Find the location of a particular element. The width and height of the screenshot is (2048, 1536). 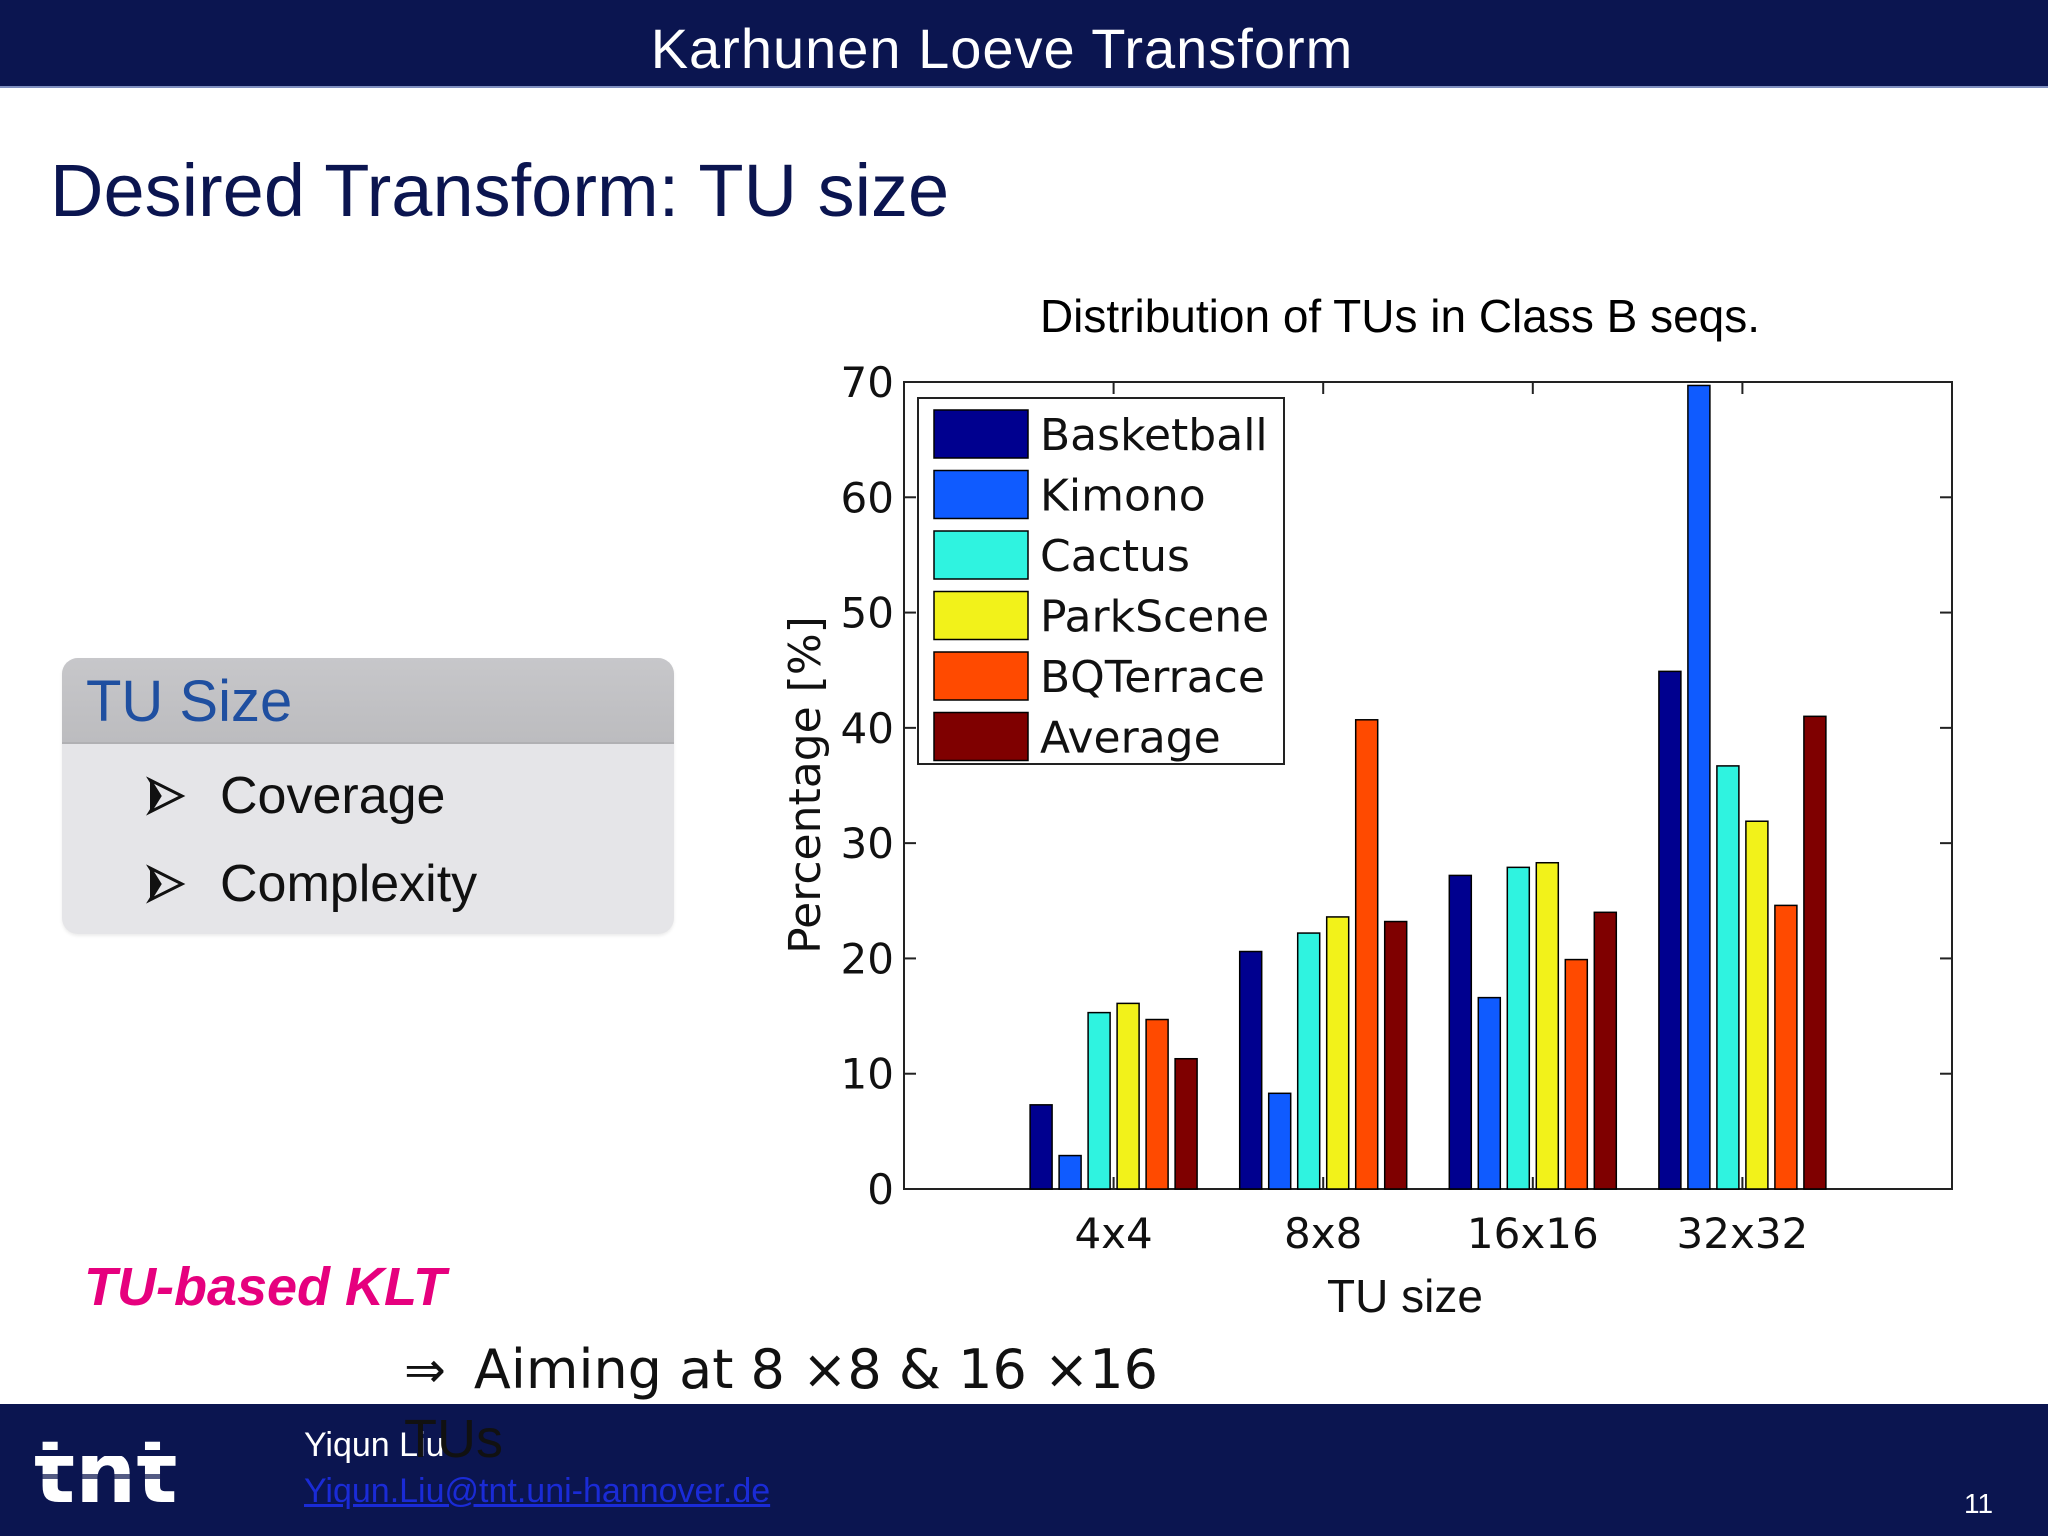

bar-basketball-32x32 is located at coordinates (1670, 930).